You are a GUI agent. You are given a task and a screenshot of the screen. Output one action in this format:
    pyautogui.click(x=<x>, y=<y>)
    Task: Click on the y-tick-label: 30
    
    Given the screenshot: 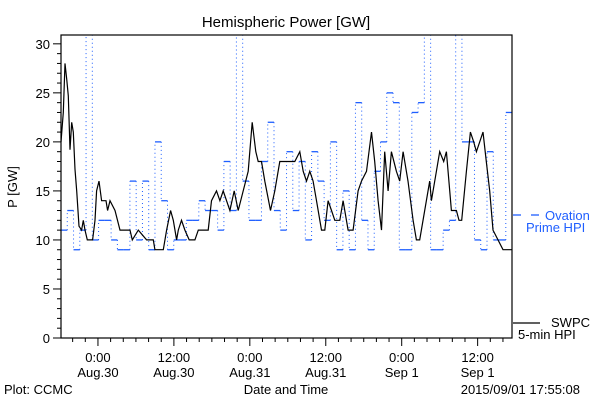 What is the action you would take?
    pyautogui.click(x=43, y=44)
    